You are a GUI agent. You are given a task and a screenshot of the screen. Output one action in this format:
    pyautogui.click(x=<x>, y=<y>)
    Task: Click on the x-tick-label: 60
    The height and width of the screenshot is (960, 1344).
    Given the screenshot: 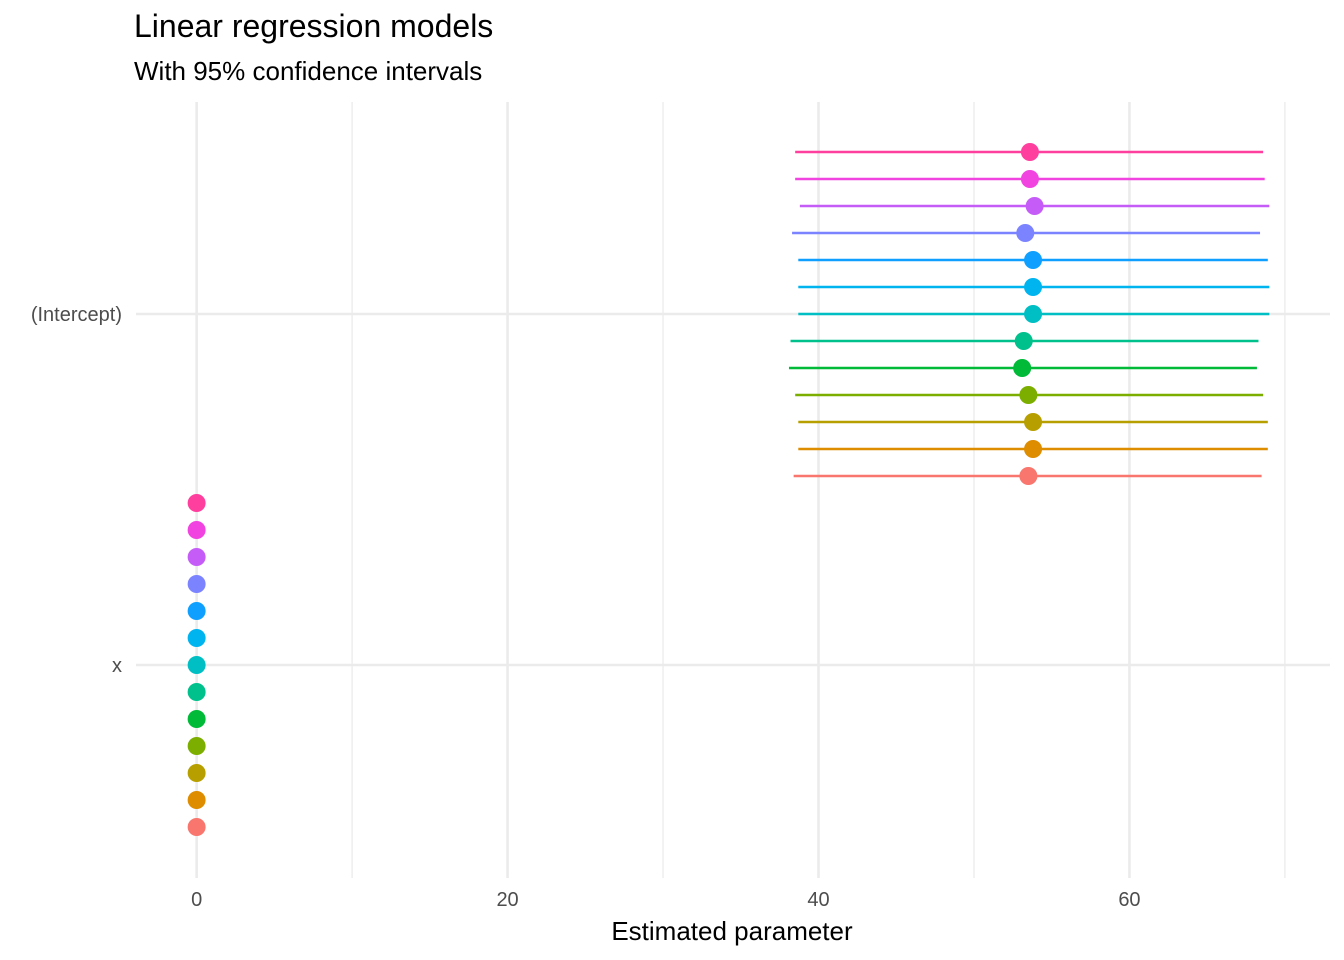 What is the action you would take?
    pyautogui.click(x=1129, y=900)
    